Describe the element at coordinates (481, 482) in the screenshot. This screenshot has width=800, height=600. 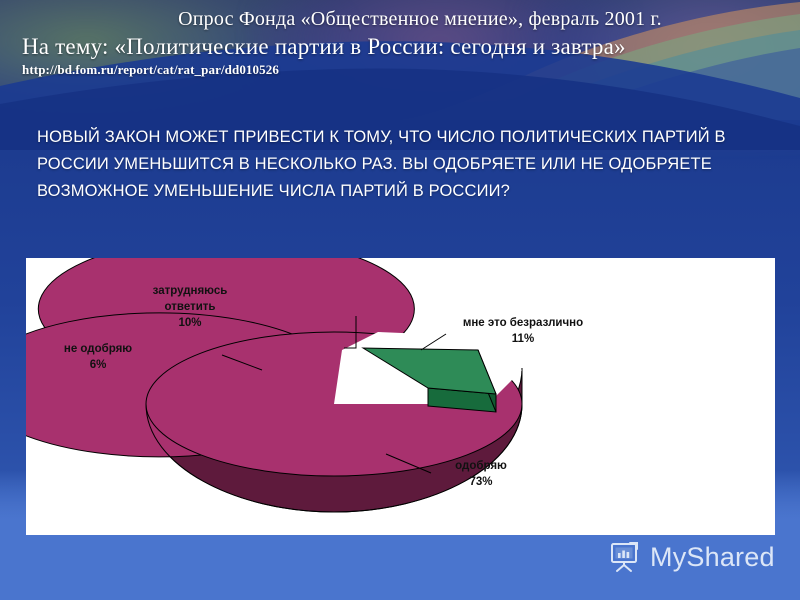
I see `pie-value-odobryayu: 73%` at that location.